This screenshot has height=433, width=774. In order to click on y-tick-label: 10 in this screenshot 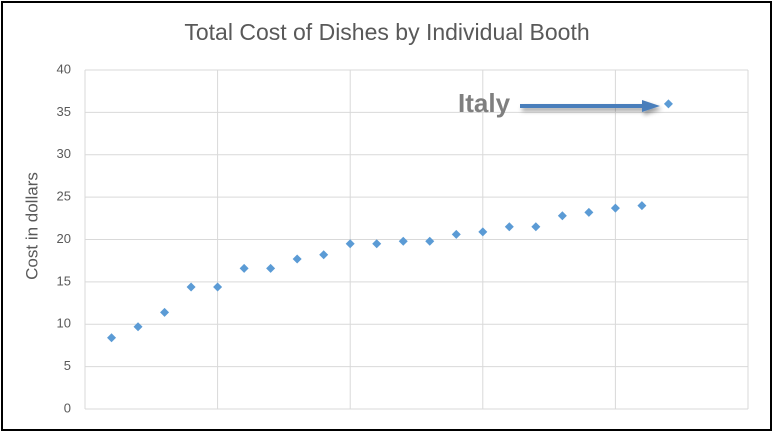, I will do `click(64, 323)`.